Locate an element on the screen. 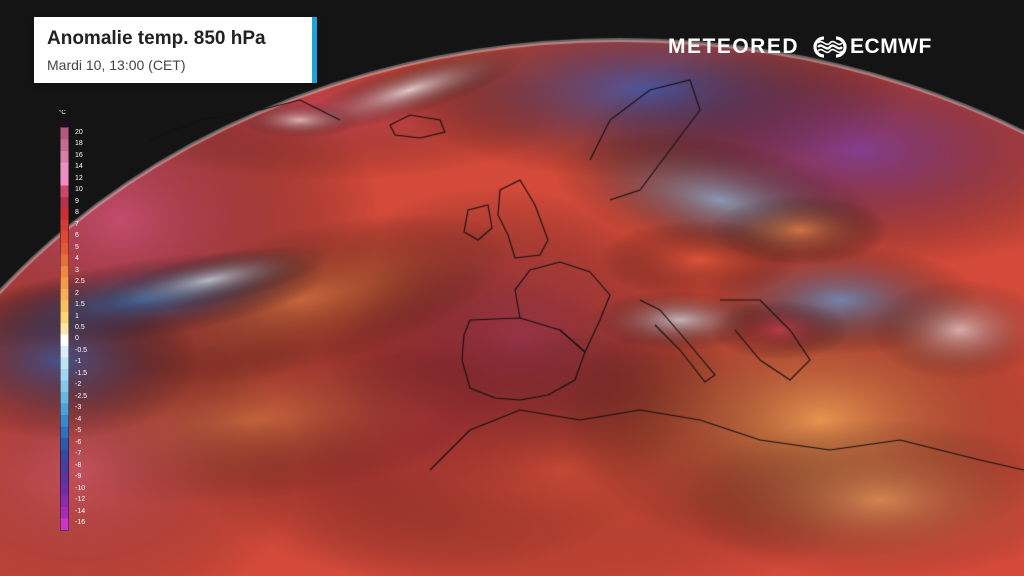 This screenshot has height=576, width=1024. legend-tick-label: 1.5 is located at coordinates (80, 305).